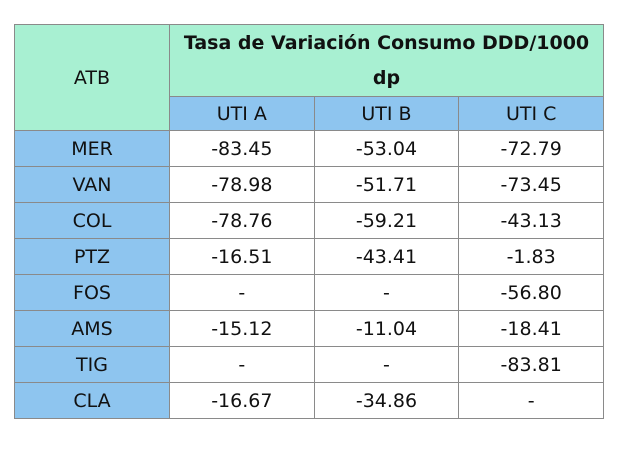 This screenshot has width=624, height=458. Describe the element at coordinates (92, 328) in the screenshot. I see `row-label: AMS` at that location.